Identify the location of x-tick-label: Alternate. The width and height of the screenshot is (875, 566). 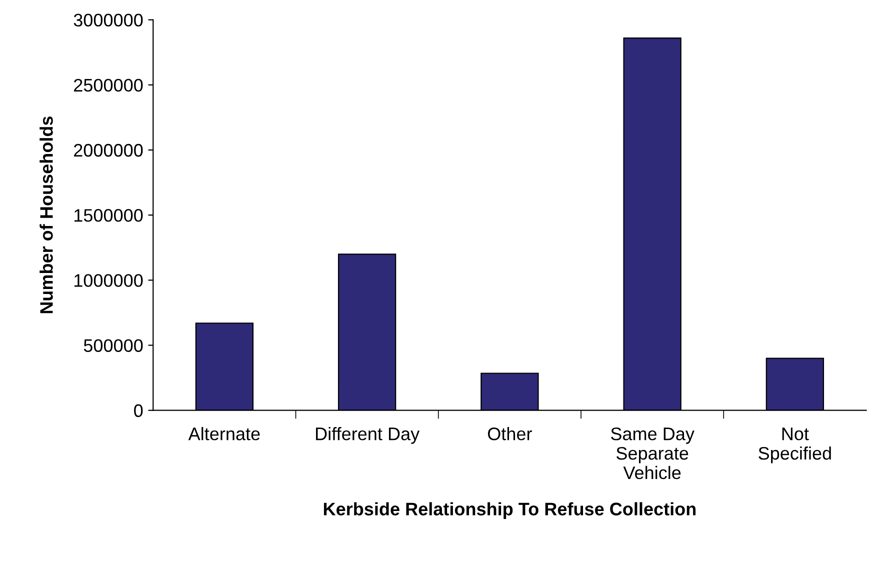
(224, 433).